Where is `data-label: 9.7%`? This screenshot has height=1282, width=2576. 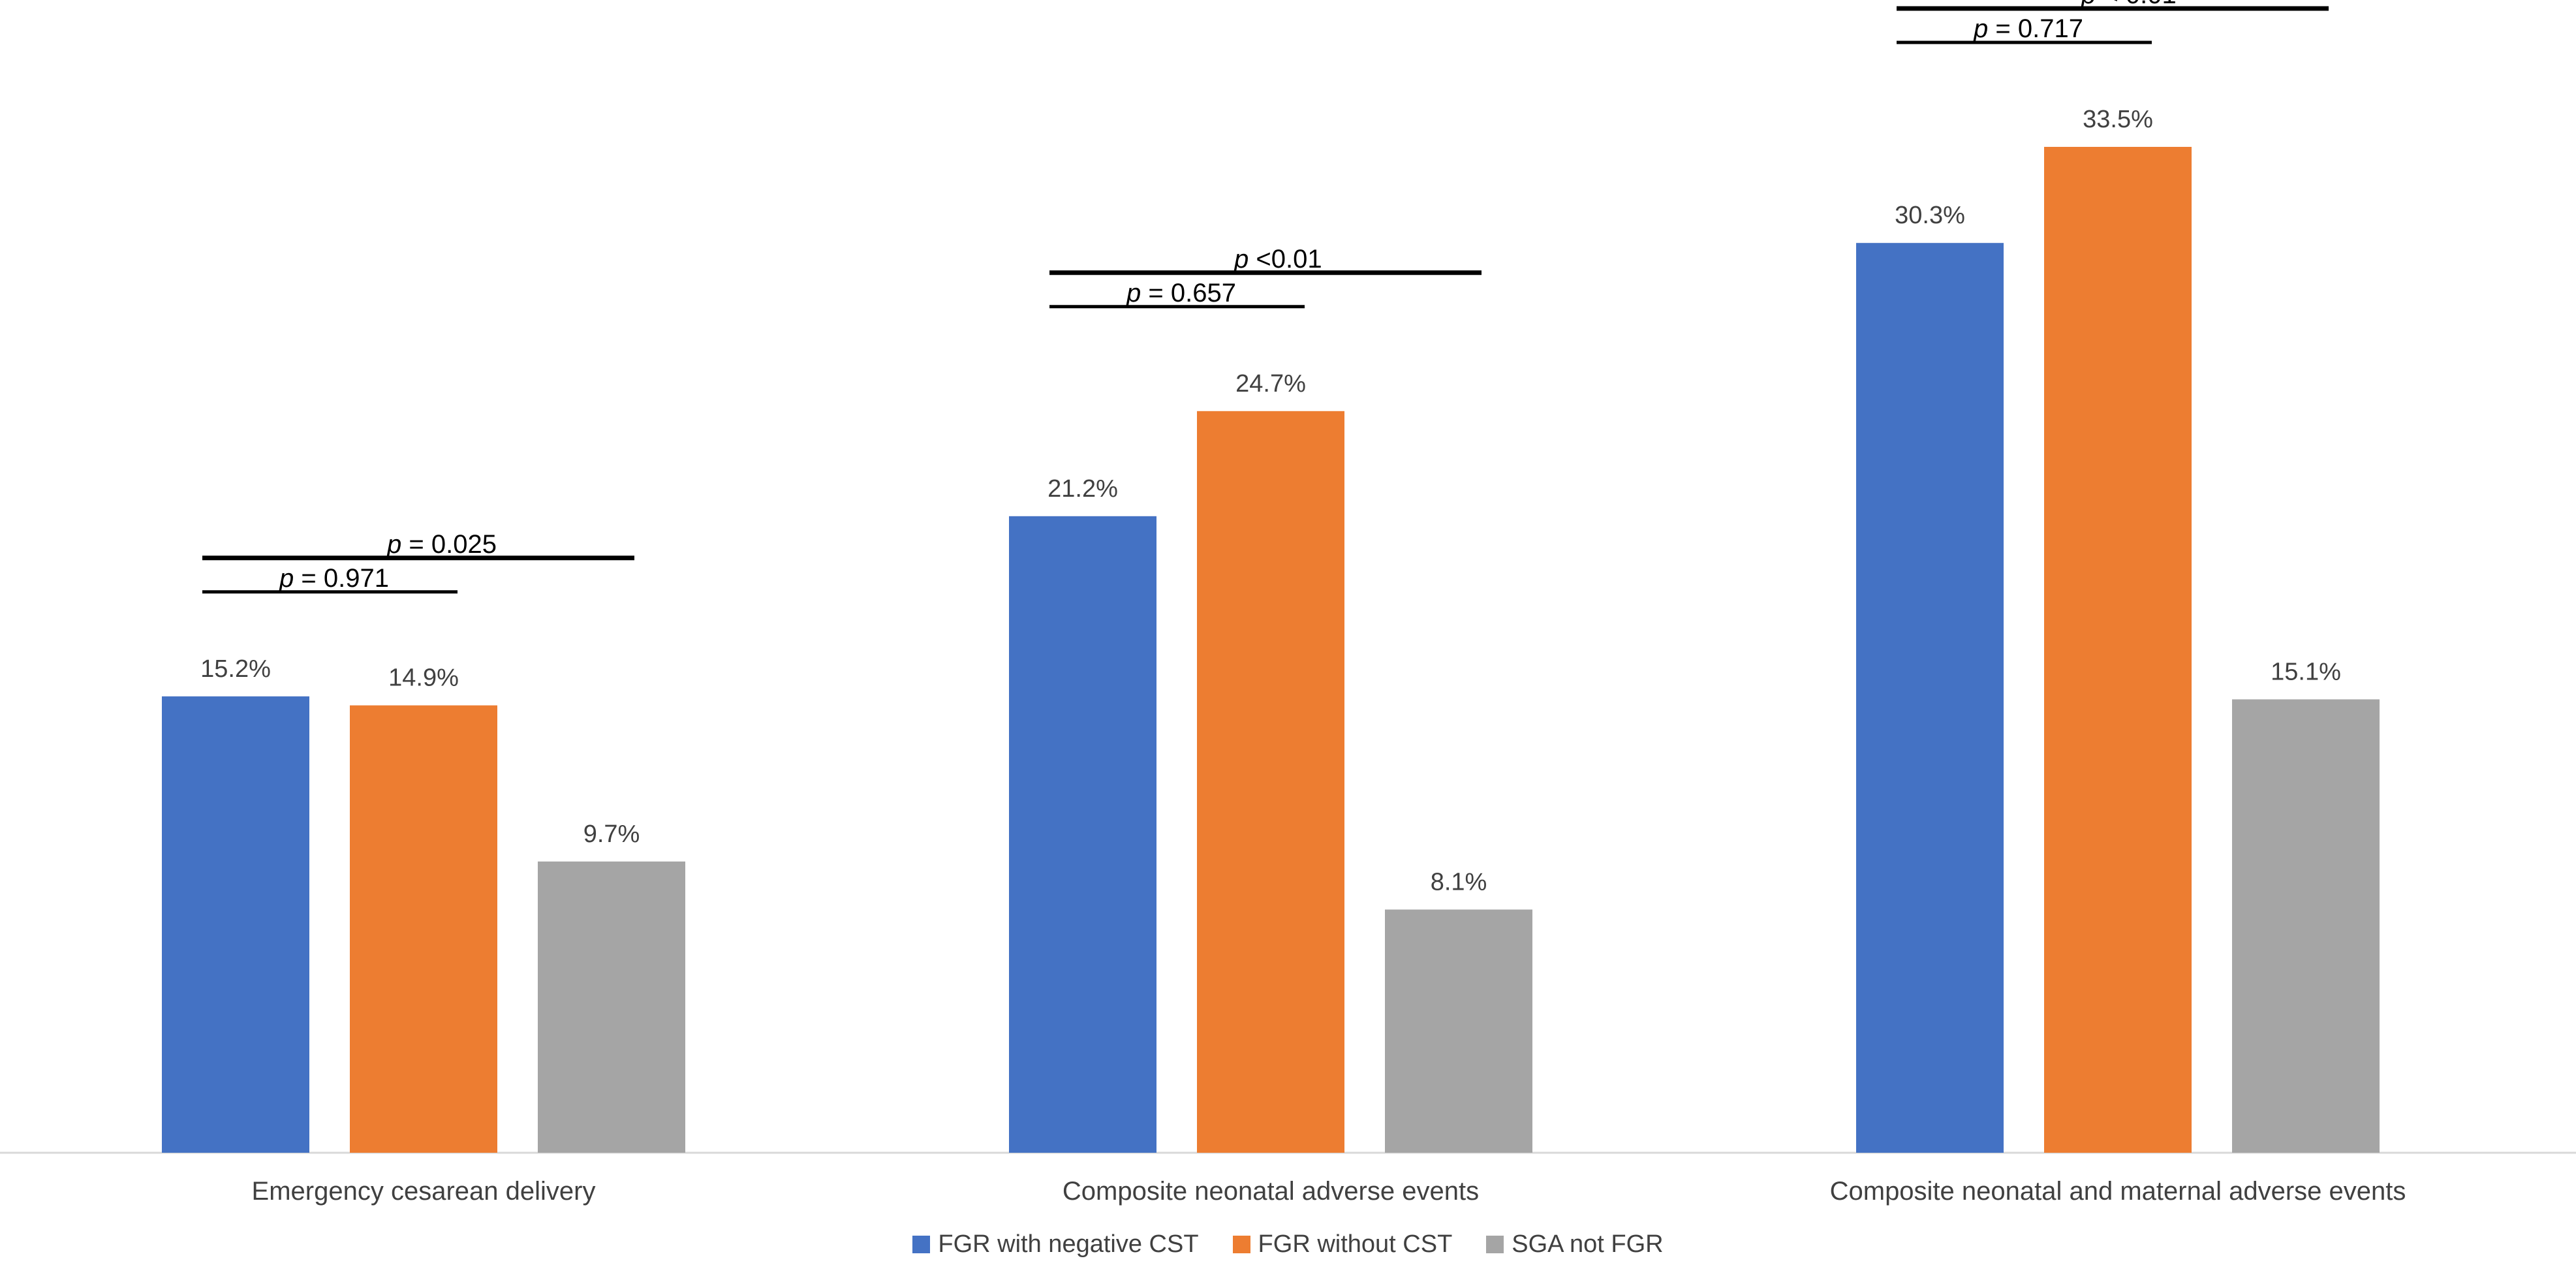
data-label: 9.7% is located at coordinates (611, 834).